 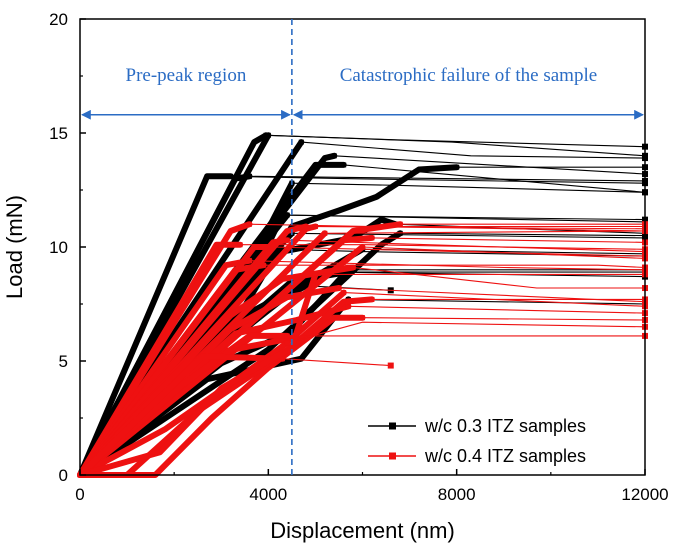 I want to click on pre-peak-region-label: Pre-peak region, so click(x=186, y=75).